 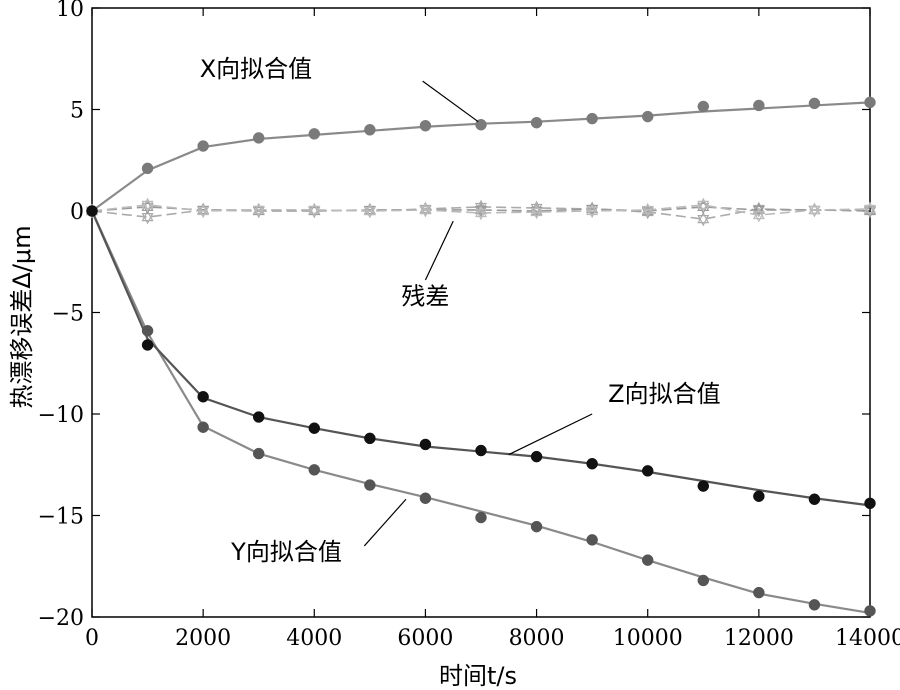 What do you see at coordinates (867, 638) in the screenshot?
I see `x-tick-label: 14000` at bounding box center [867, 638].